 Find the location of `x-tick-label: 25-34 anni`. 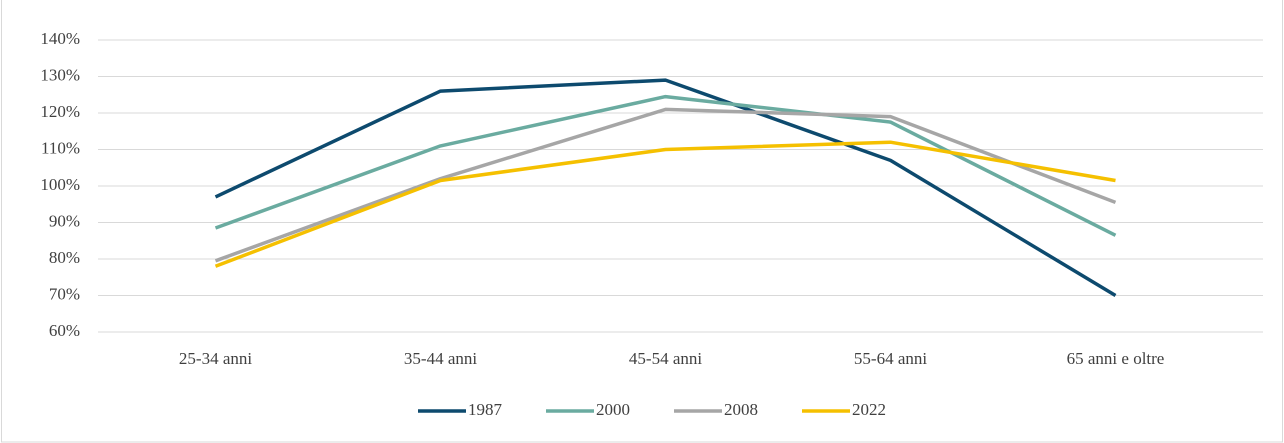

x-tick-label: 25-34 anni is located at coordinates (215, 358).